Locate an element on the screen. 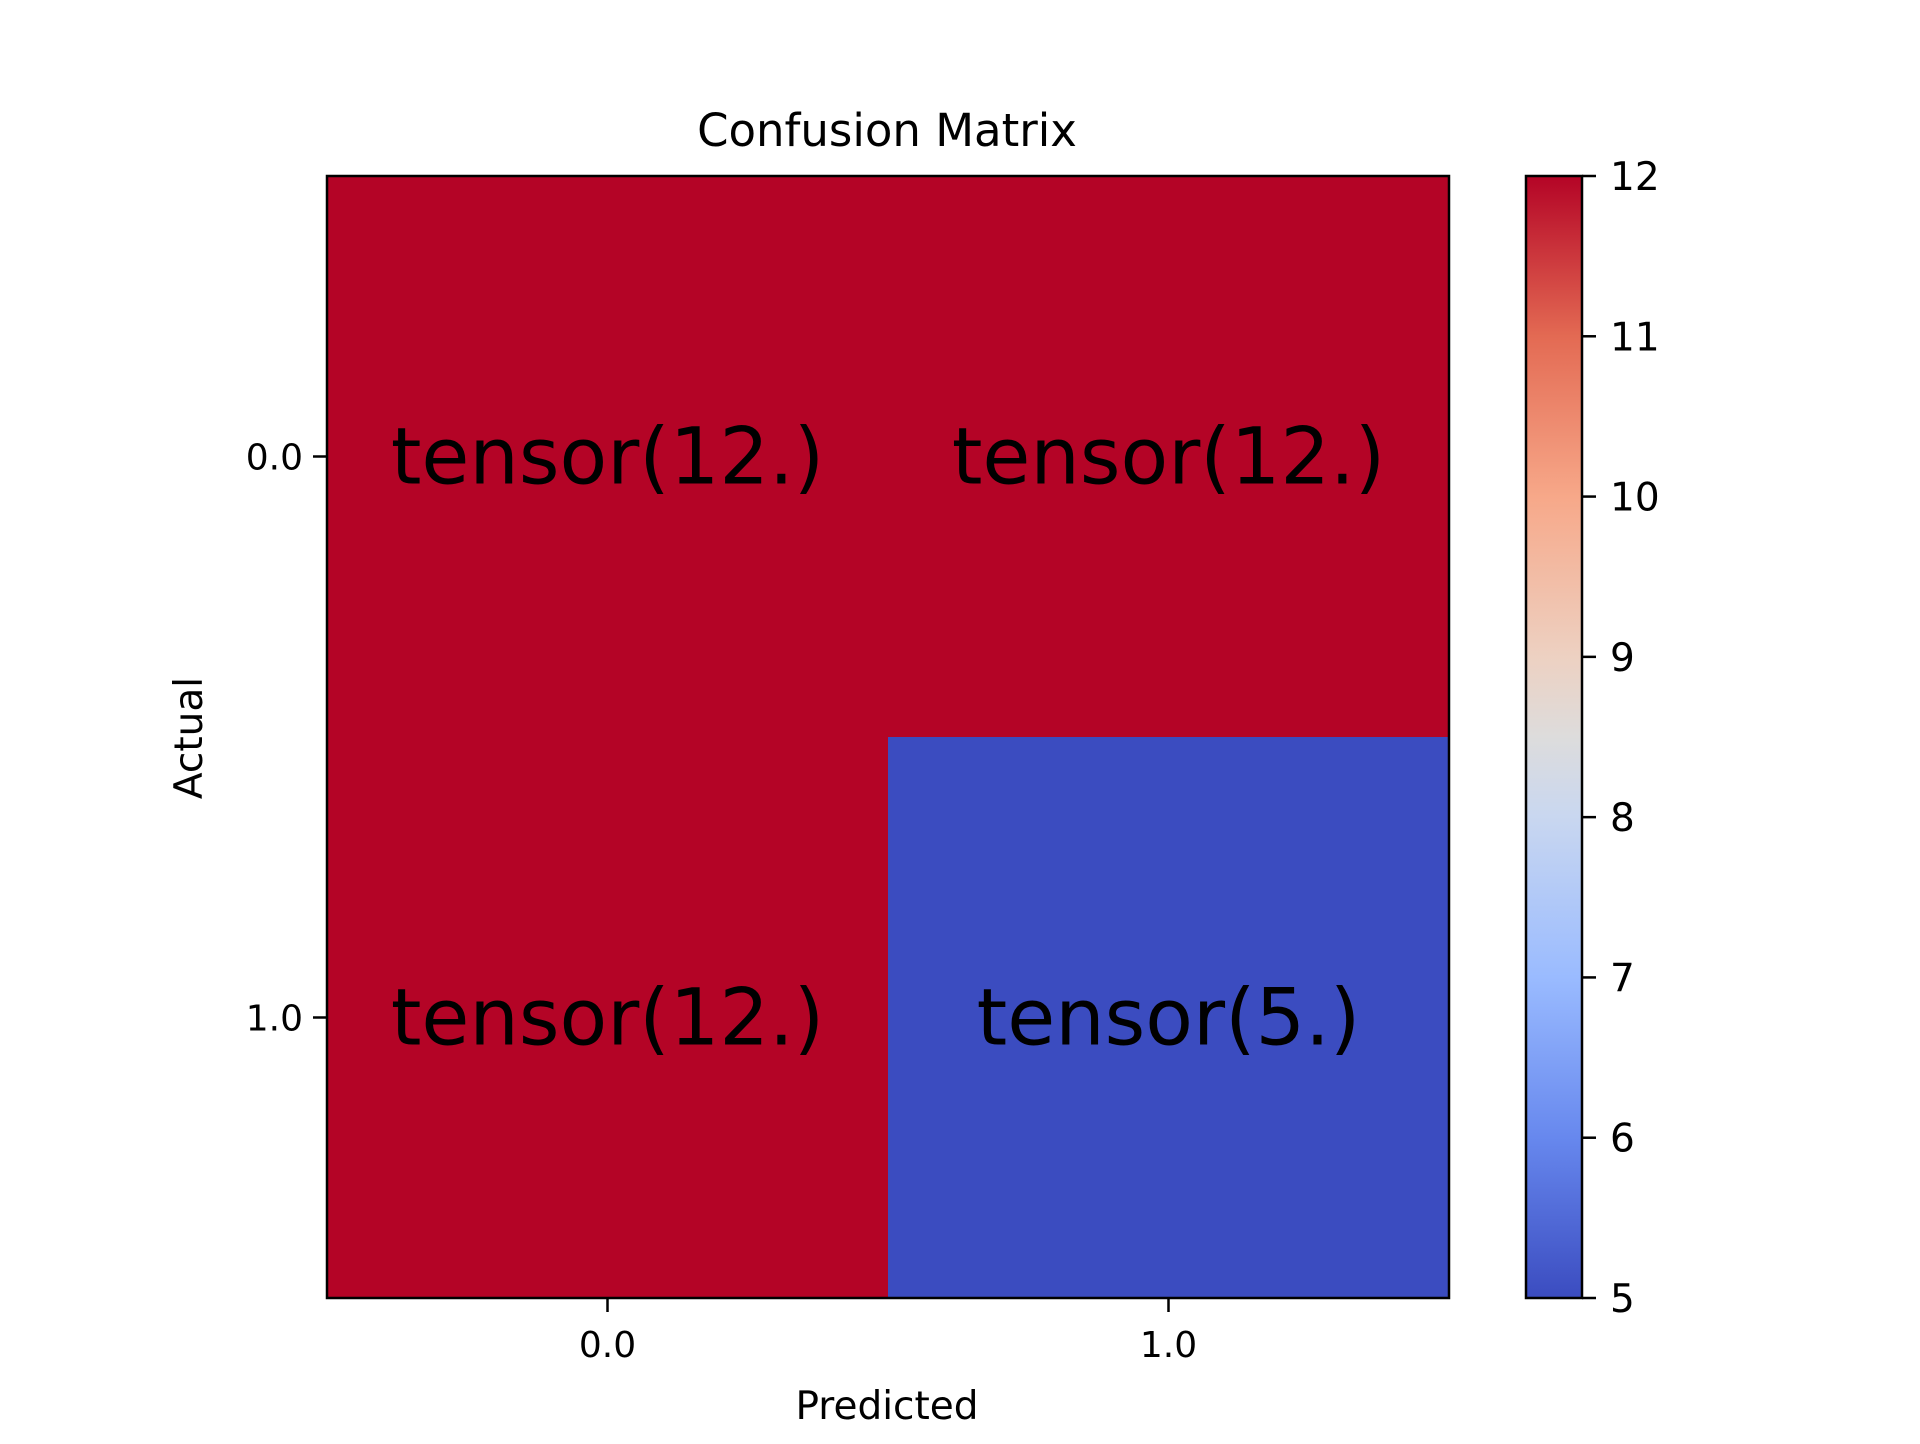 The image size is (1920, 1444). colorbar-tick-label: 9 is located at coordinates (1622, 658).